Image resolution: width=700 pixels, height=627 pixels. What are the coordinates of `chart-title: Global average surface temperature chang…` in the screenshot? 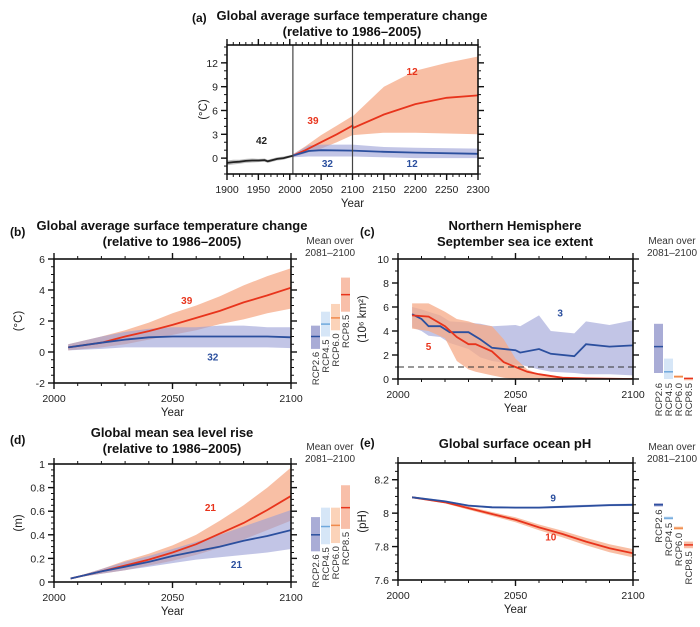 It's located at (172, 225).